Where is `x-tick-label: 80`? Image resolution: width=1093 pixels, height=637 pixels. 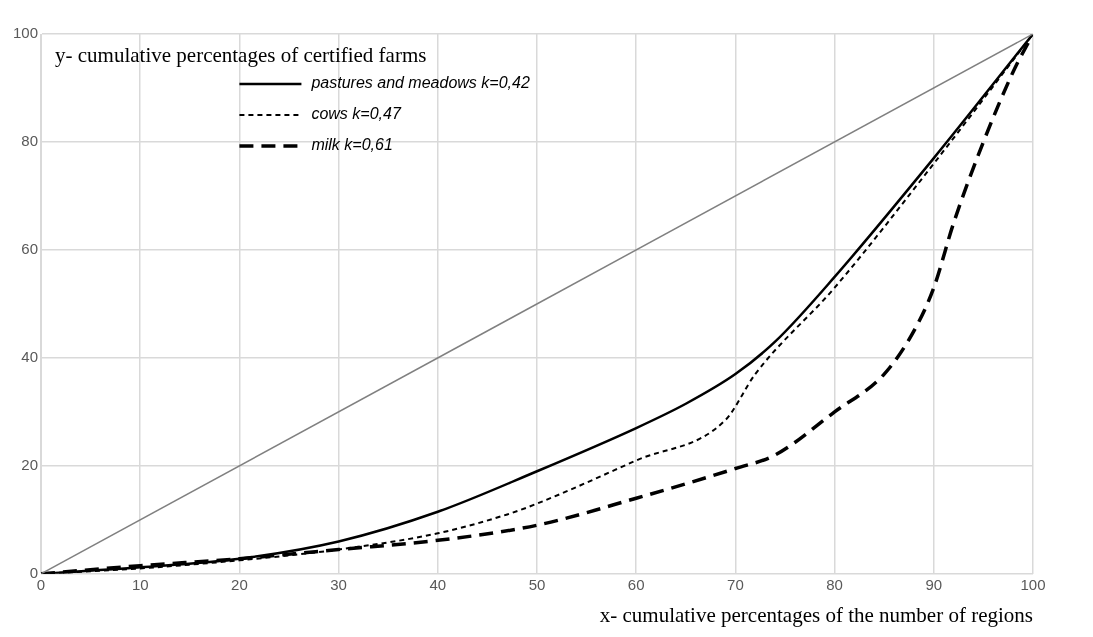
x-tick-label: 80 is located at coordinates (834, 584).